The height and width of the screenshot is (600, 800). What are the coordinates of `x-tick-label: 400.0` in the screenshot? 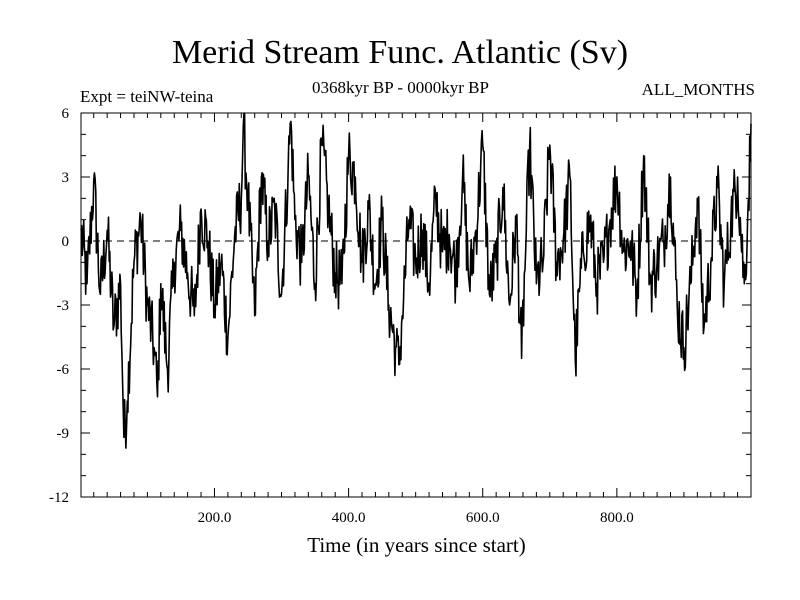 It's located at (349, 518).